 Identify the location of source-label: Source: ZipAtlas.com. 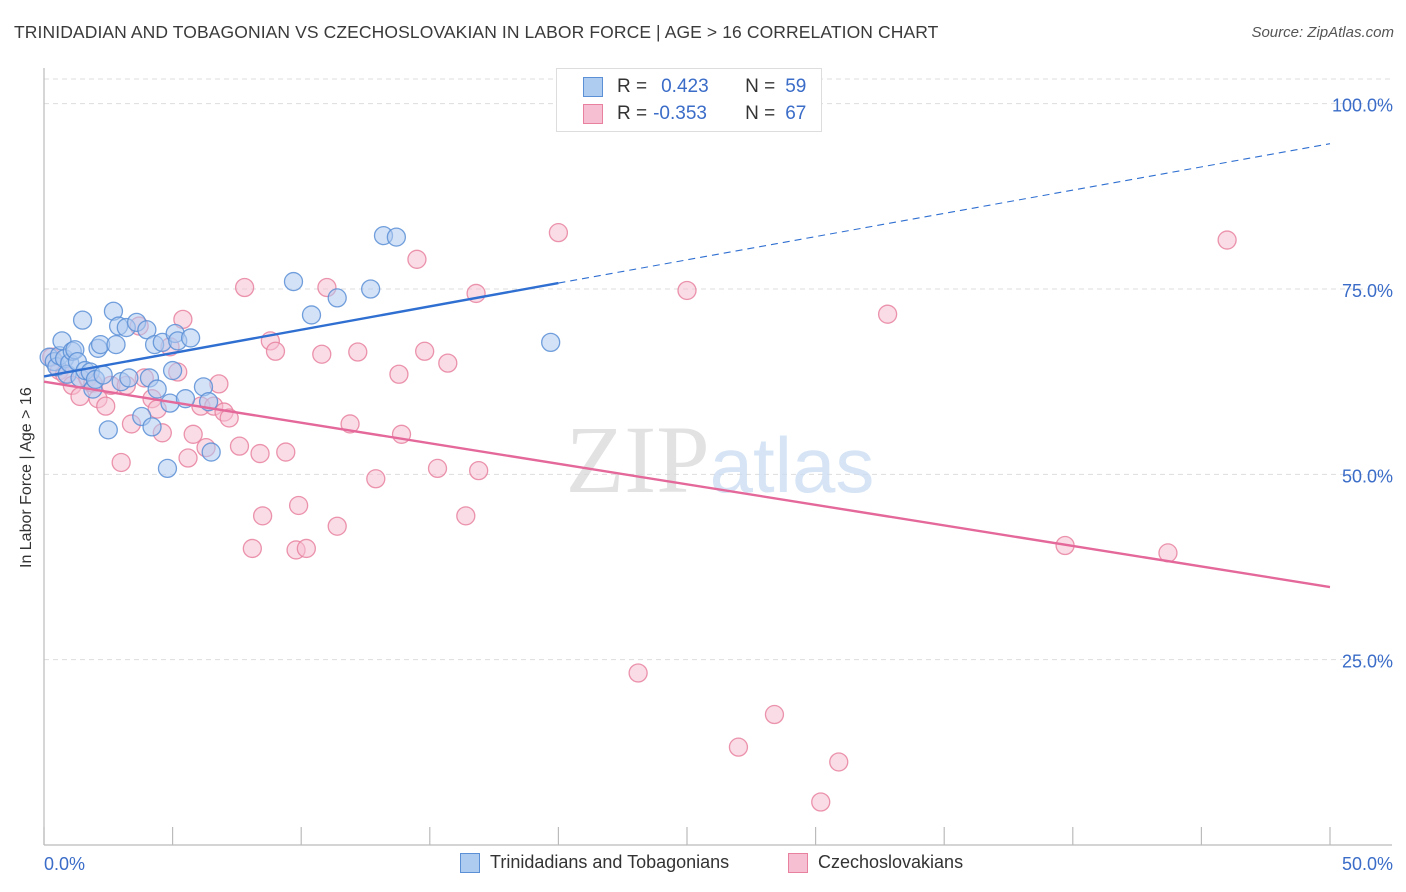
(1322, 32).